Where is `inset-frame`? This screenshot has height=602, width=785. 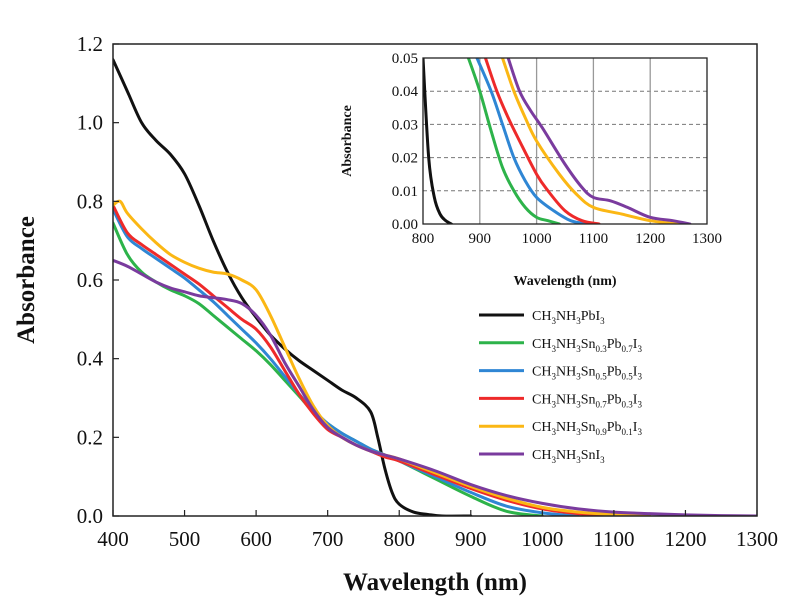 inset-frame is located at coordinates (565, 141).